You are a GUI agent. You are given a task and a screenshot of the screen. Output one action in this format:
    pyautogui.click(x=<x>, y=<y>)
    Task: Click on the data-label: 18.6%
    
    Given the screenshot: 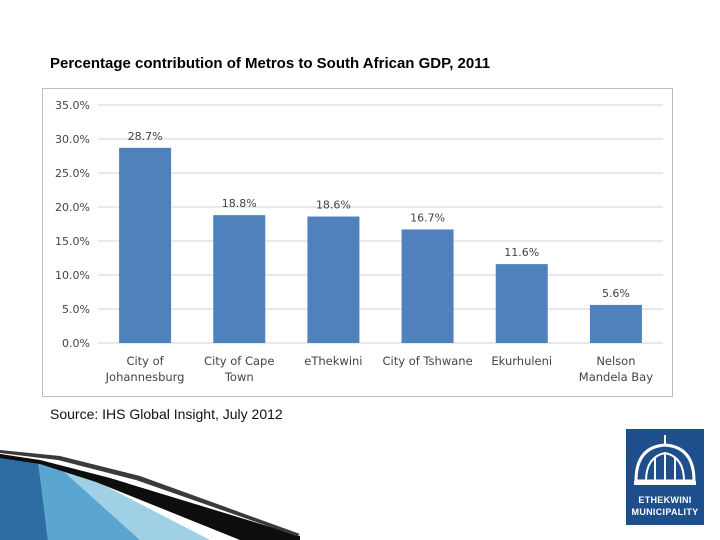 What is the action you would take?
    pyautogui.click(x=333, y=205)
    